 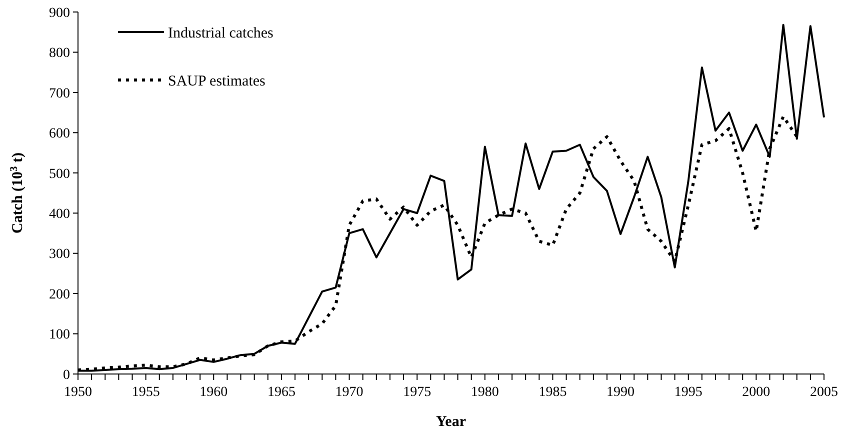 I want to click on y-tick-label: 100, so click(x=59, y=335).